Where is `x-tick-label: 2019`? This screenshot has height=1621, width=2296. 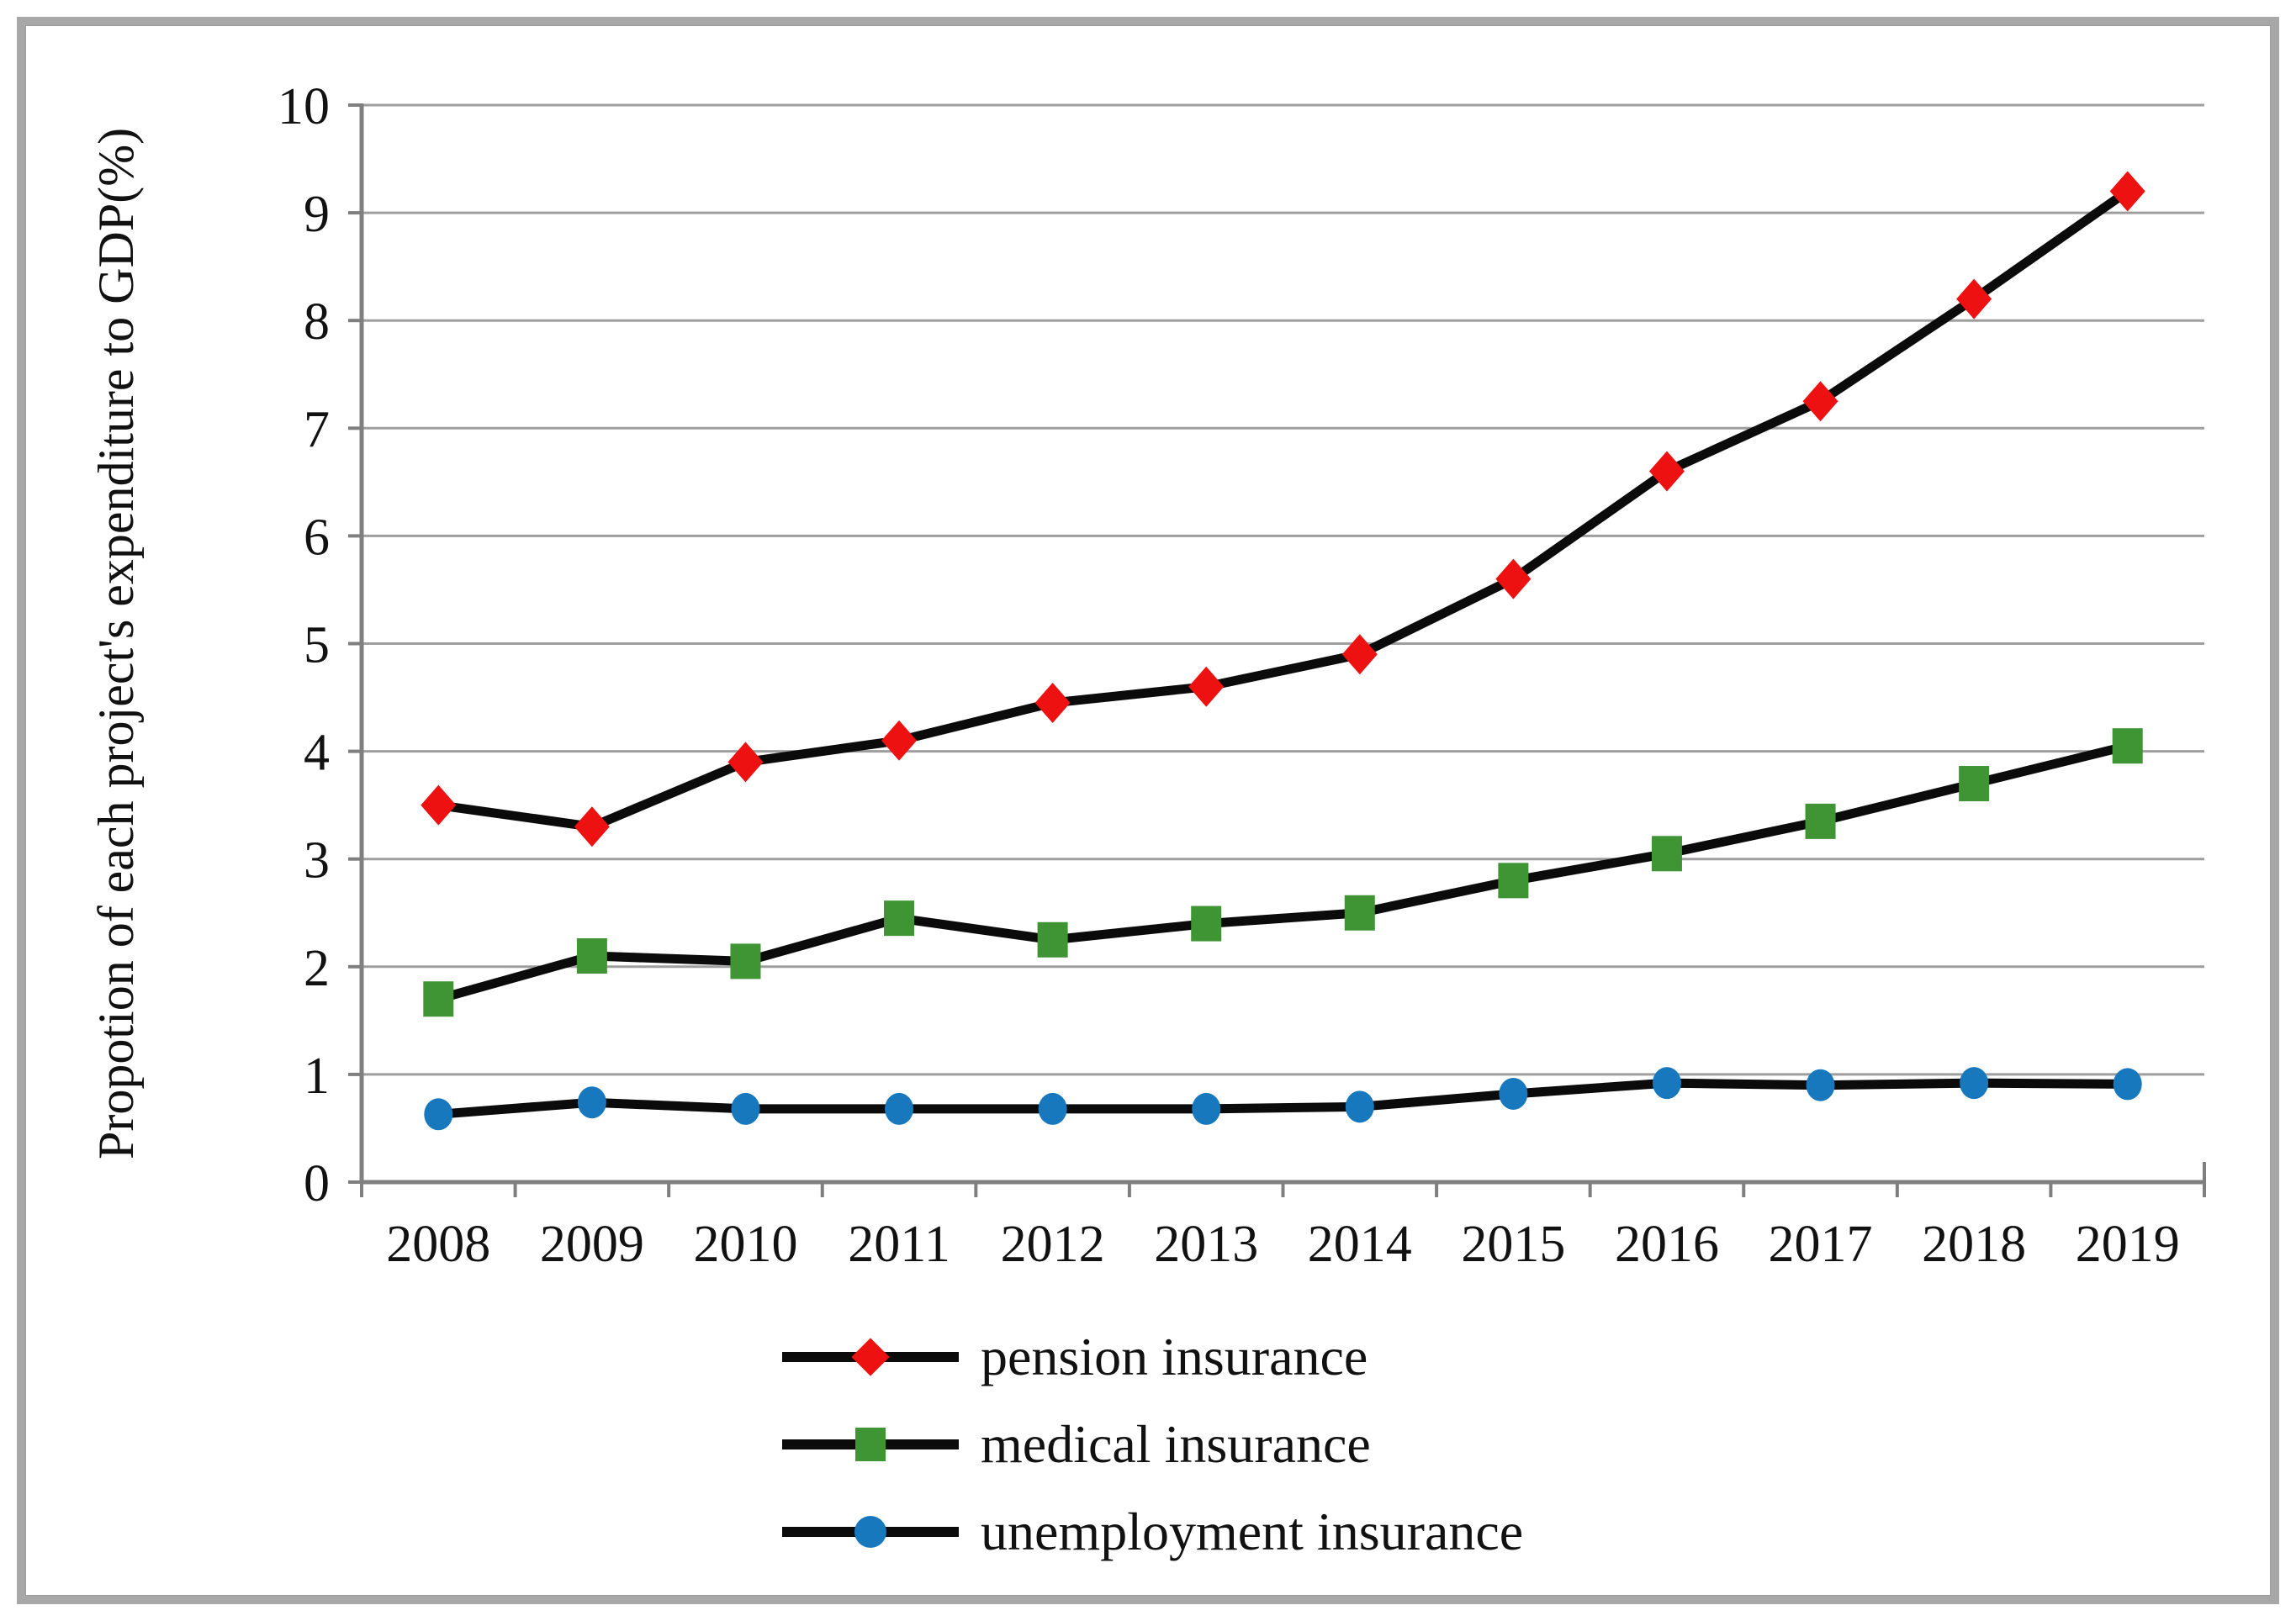 x-tick-label: 2019 is located at coordinates (2128, 1244).